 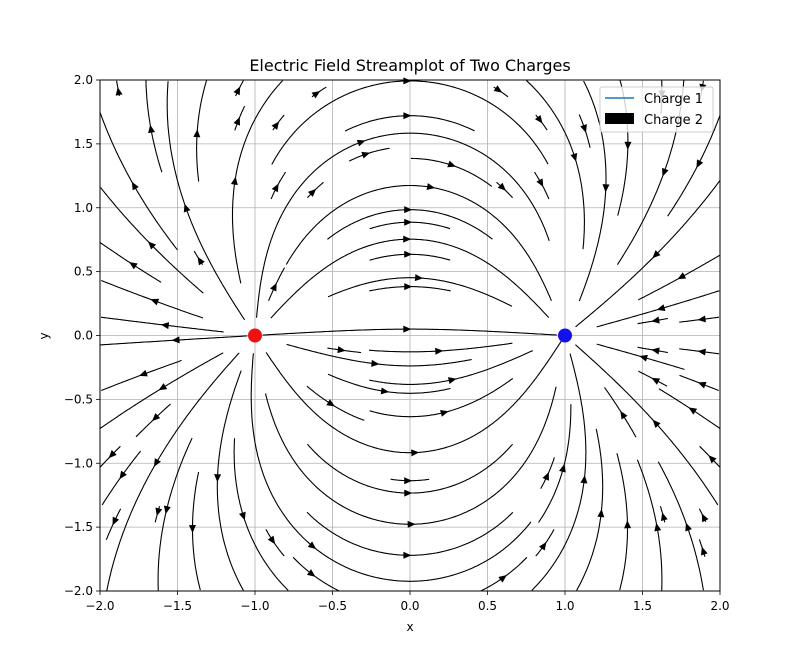 I want to click on y-tick-label: 2.0, so click(x=83, y=80).